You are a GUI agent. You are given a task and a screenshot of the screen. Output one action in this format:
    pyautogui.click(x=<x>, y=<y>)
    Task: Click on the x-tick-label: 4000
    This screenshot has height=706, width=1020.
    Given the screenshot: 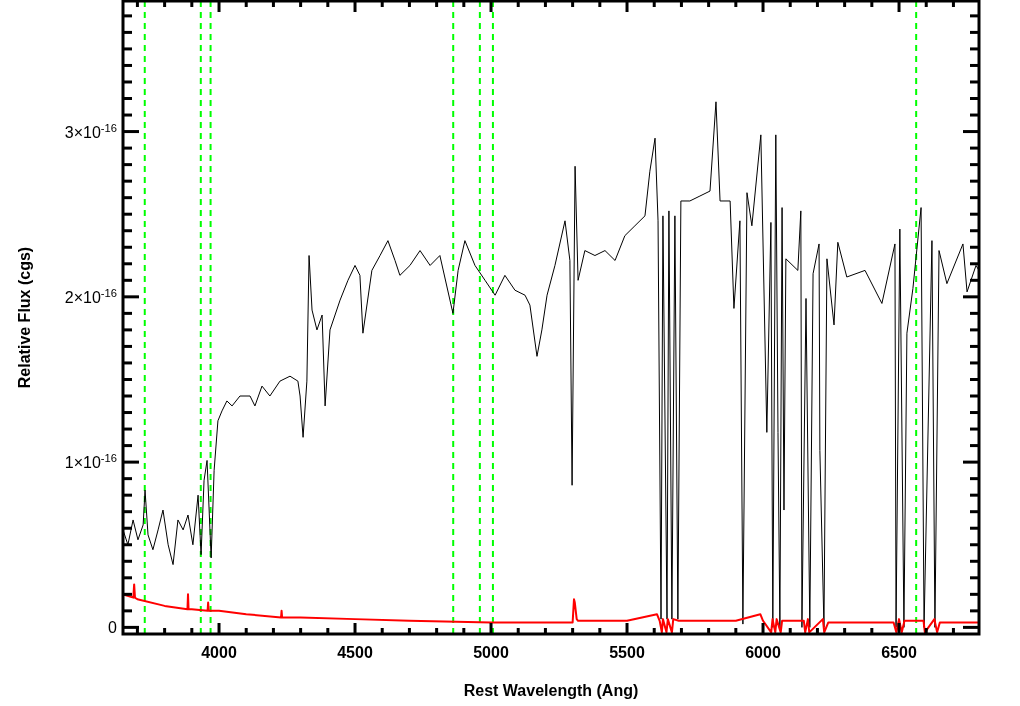 What is the action you would take?
    pyautogui.click(x=219, y=652)
    